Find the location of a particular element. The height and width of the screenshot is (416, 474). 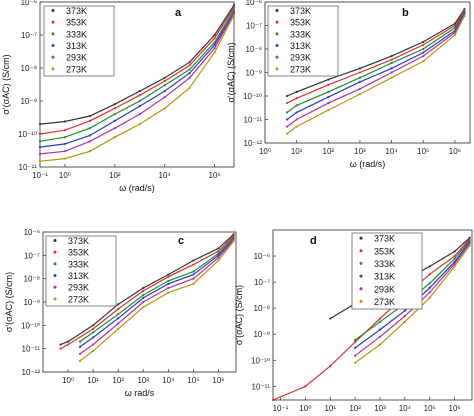

x-axis-label: ω (rad/s) is located at coordinates (368, 164).